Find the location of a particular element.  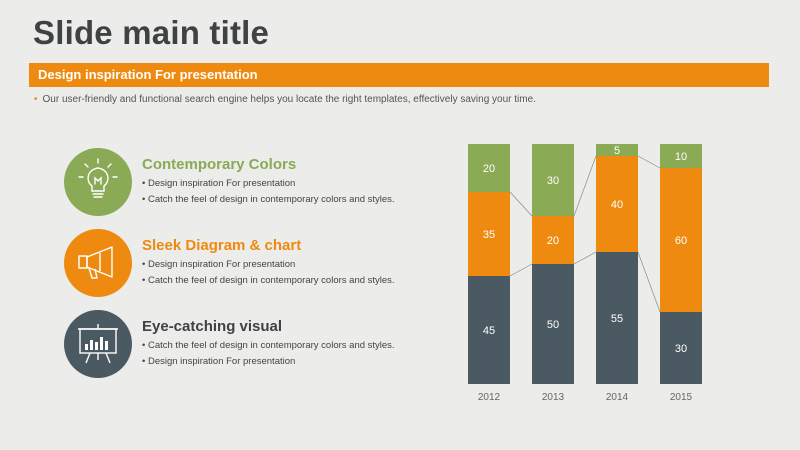

data-label: 45 is located at coordinates (489, 331).